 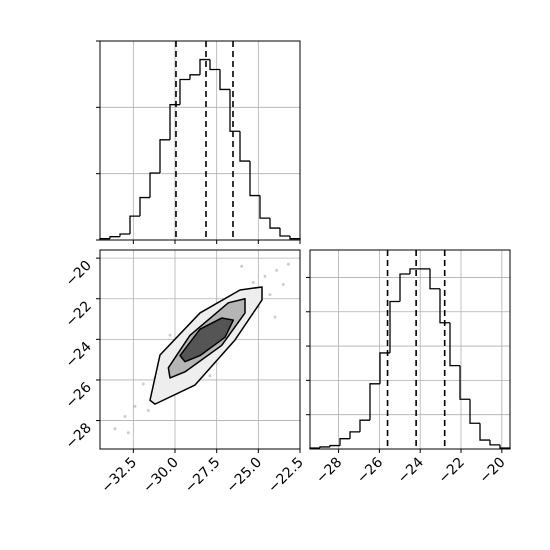 What do you see at coordinates (161, 476) in the screenshot?
I see `x-tick-label: −30.0` at bounding box center [161, 476].